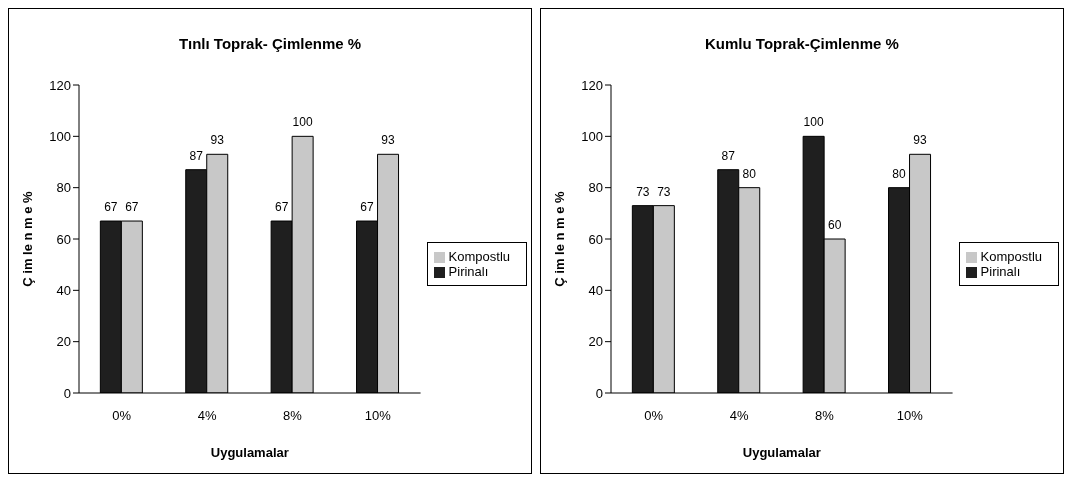  Describe the element at coordinates (802, 44) in the screenshot. I see `chart-title: Kumlu Toprak-Çimlenme %` at that location.